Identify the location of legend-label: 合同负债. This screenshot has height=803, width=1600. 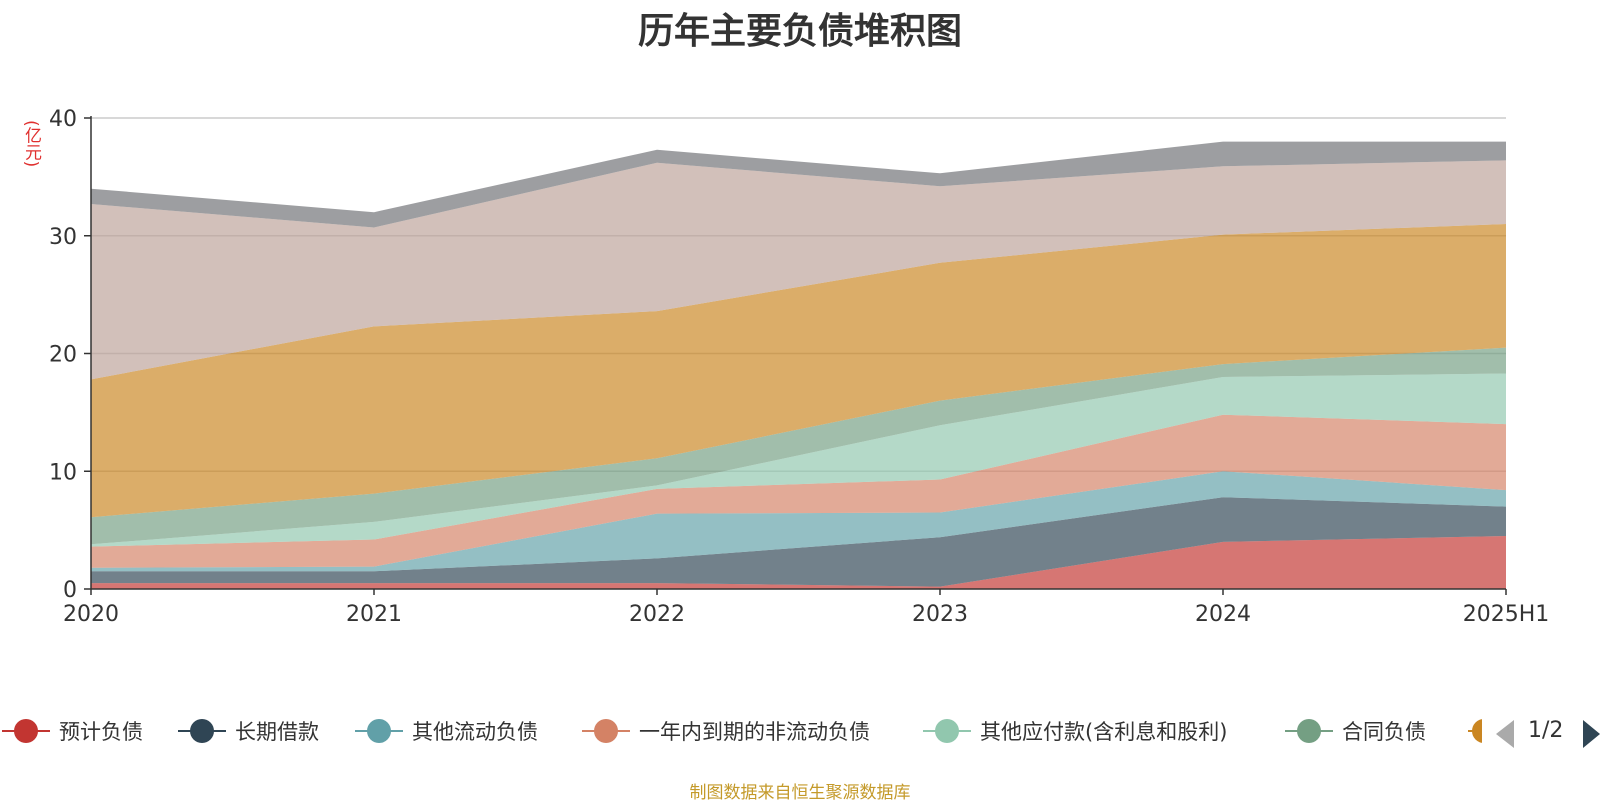
(1384, 732).